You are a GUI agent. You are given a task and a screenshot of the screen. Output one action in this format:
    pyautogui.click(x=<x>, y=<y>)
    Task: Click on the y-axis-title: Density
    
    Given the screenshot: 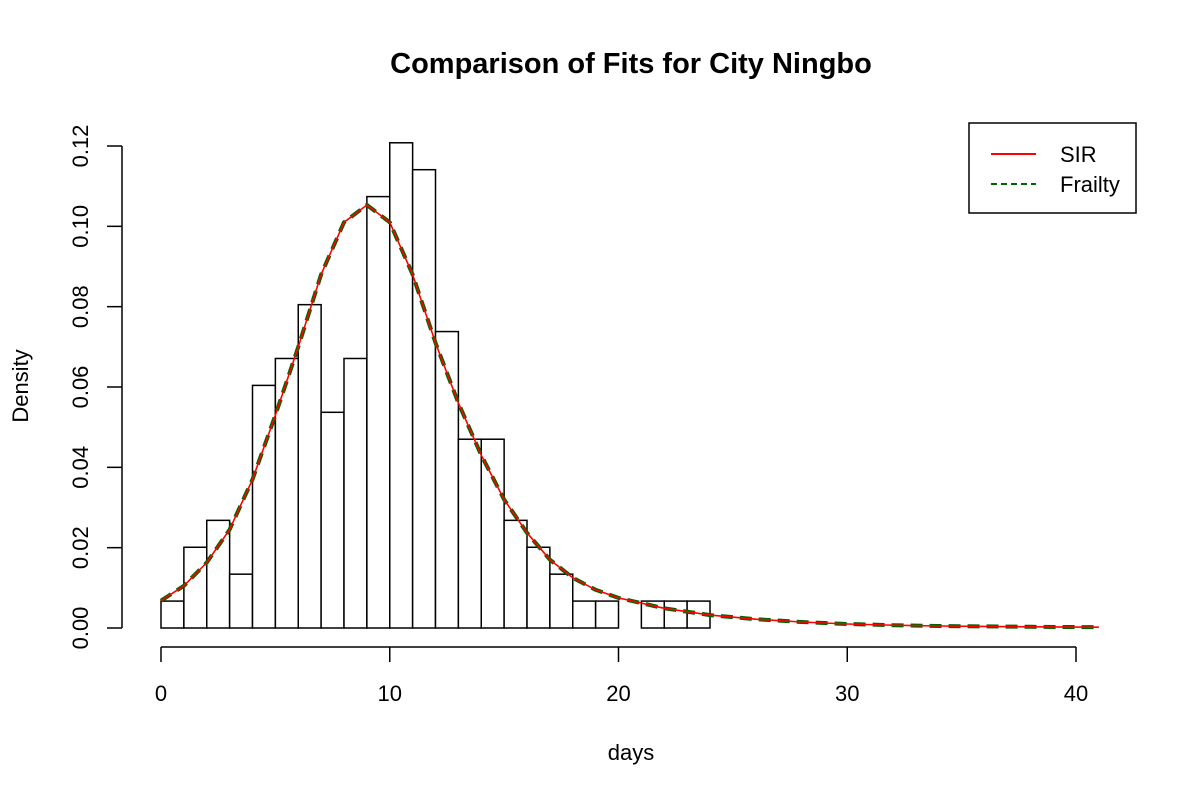 What is the action you would take?
    pyautogui.click(x=20, y=385)
    